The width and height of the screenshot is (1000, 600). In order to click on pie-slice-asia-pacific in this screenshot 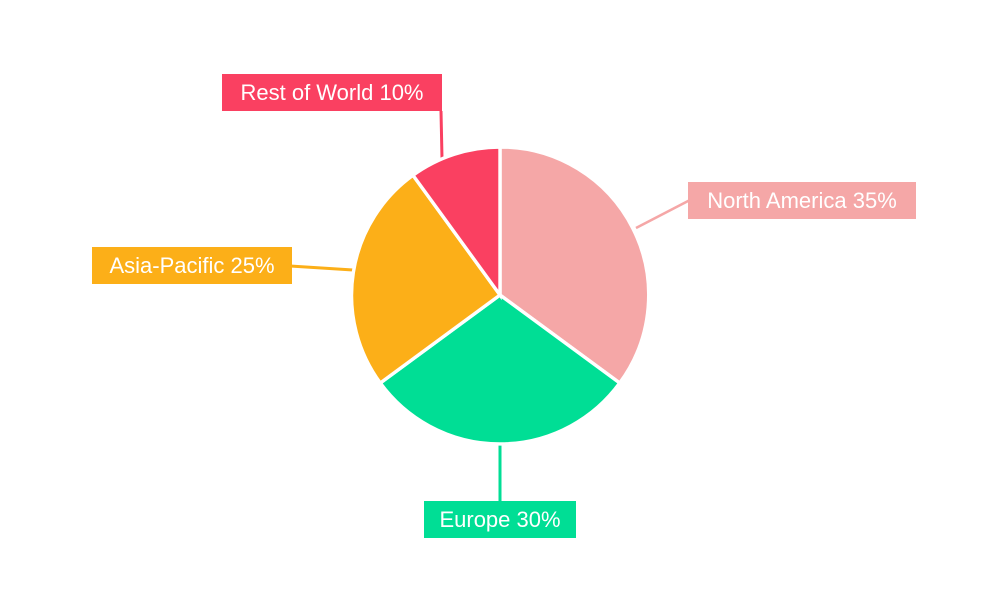, I will do `click(426, 279)`.